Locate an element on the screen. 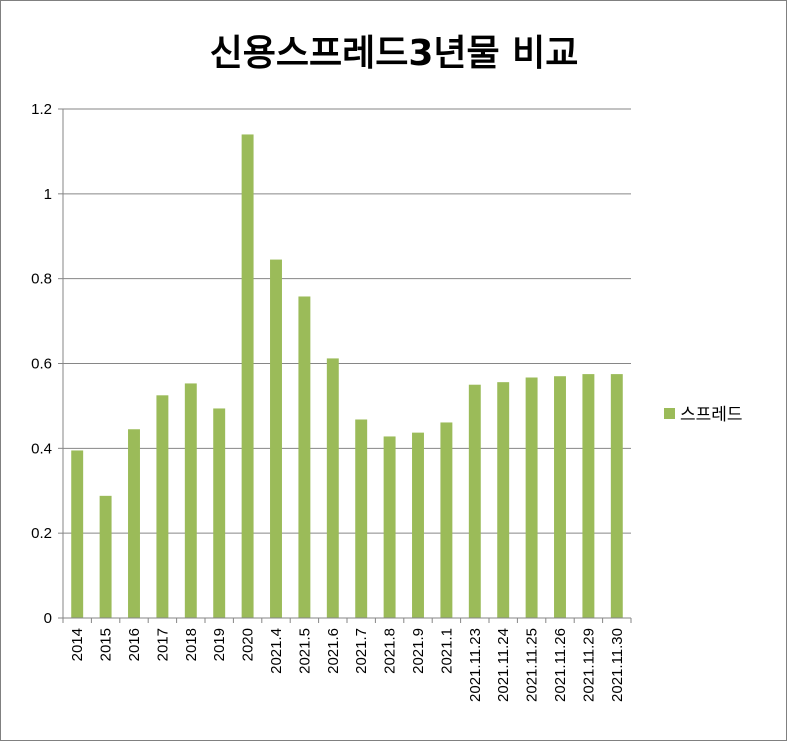 The width and height of the screenshot is (787, 741). y-tick-label: 0.6 is located at coordinates (41, 364).